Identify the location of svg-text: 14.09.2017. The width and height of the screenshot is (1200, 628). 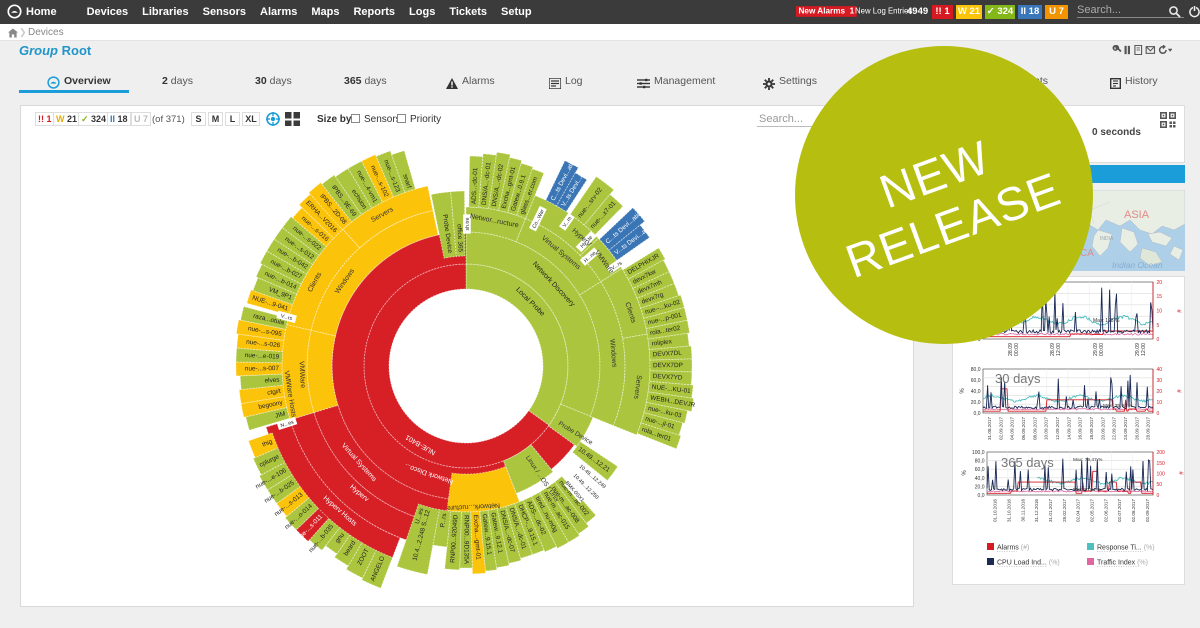
(1068, 428).